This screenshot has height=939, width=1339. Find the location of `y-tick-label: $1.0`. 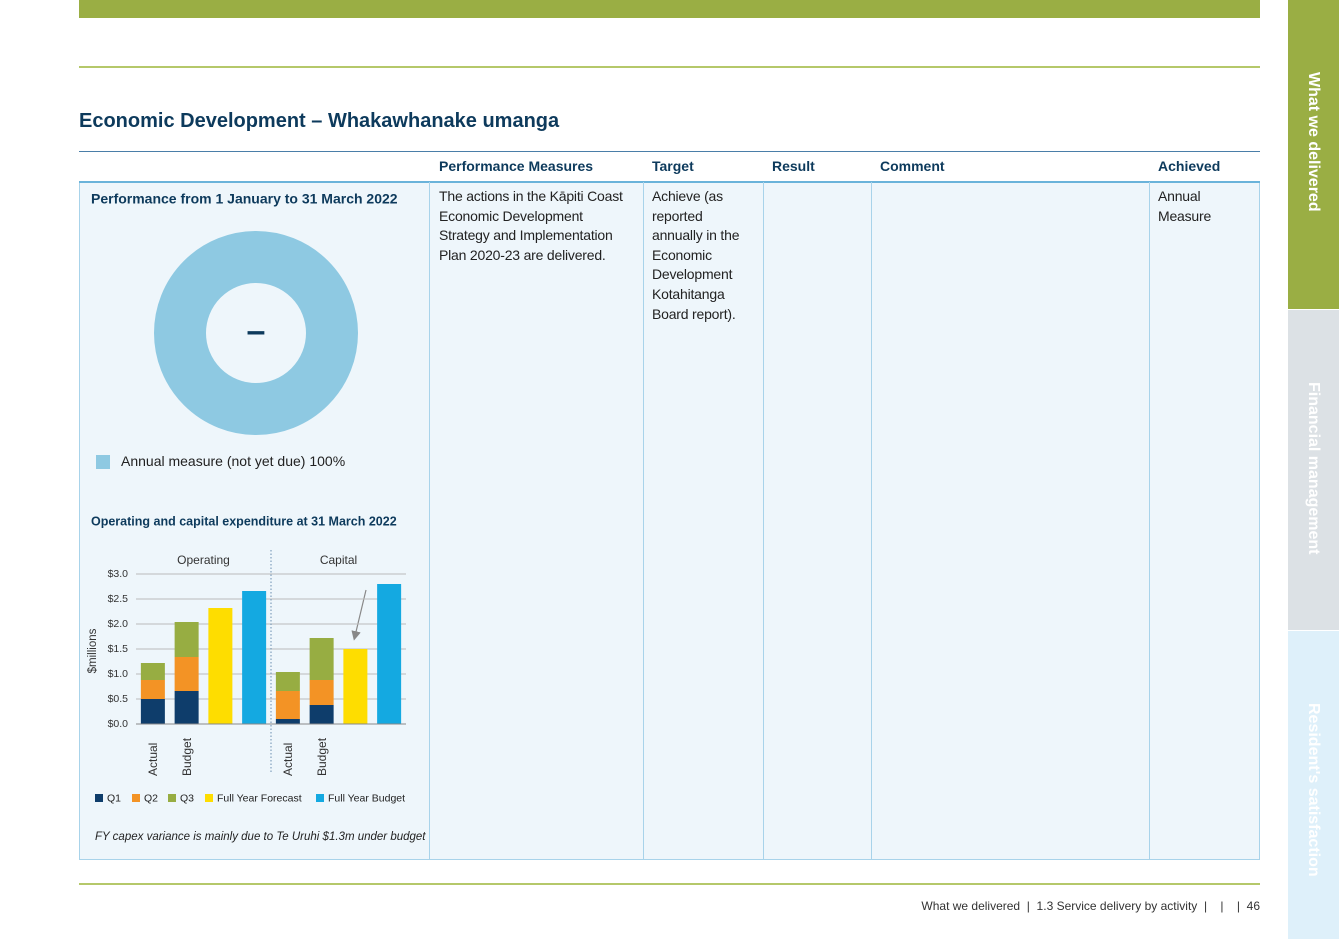

y-tick-label: $1.0 is located at coordinates (118, 674).